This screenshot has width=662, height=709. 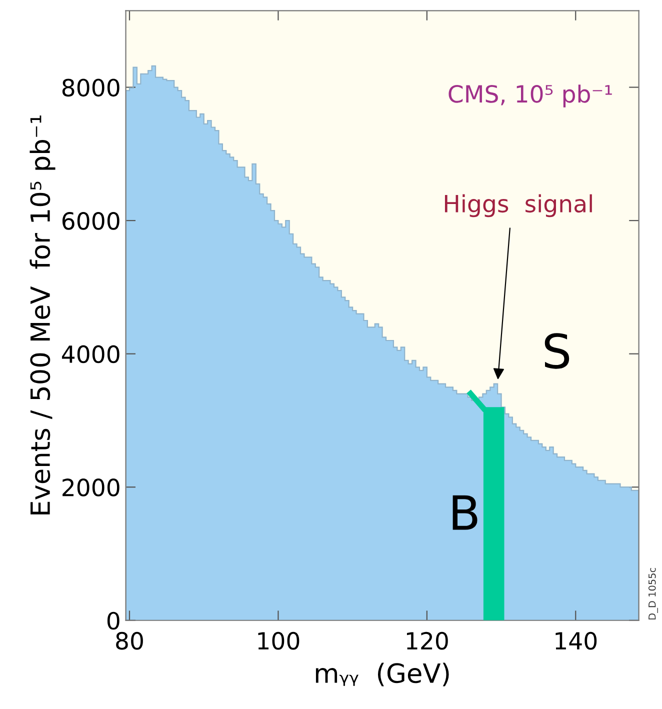 I want to click on y-tick-label: 6000, so click(x=91, y=221).